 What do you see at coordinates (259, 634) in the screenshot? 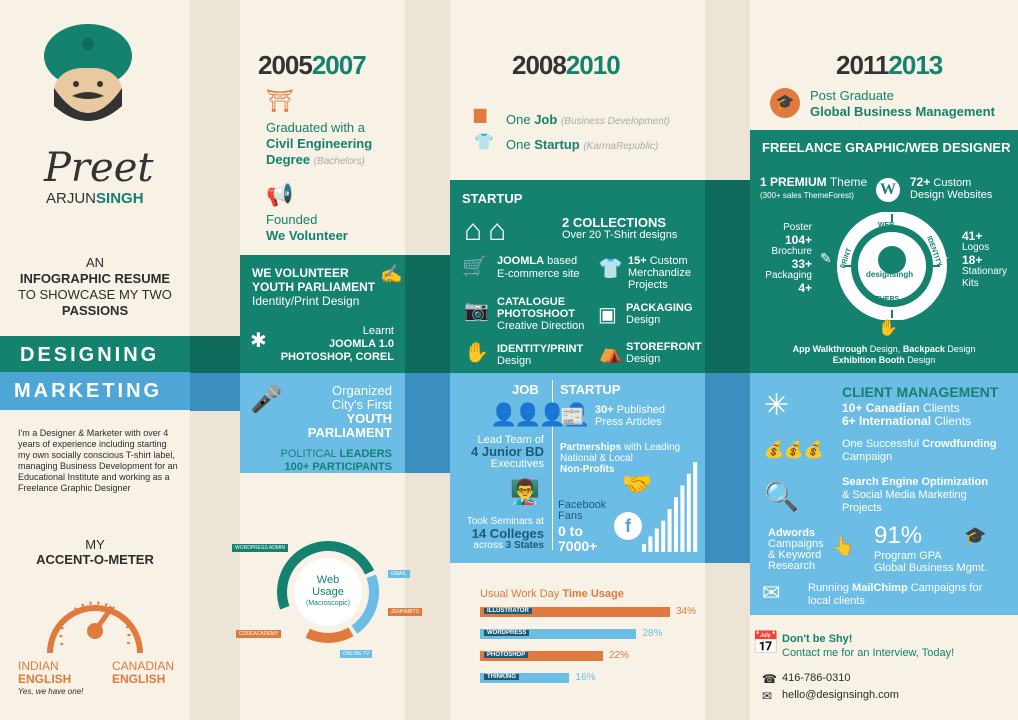
I see `wu-label: CODEACADEMY` at bounding box center [259, 634].